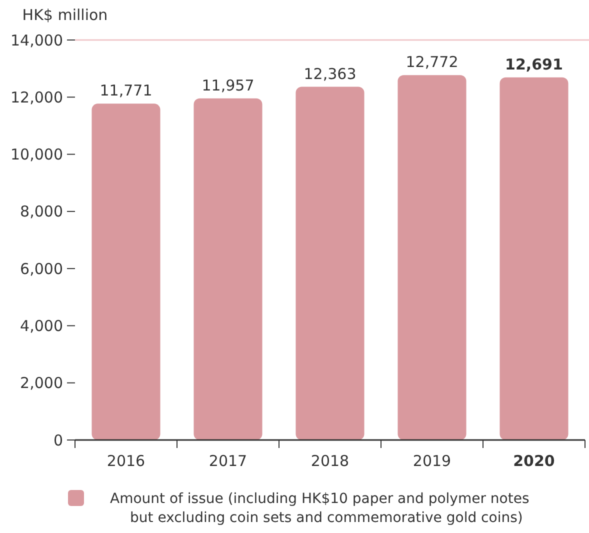  What do you see at coordinates (320, 508) in the screenshot?
I see `legend-label: Amount of issue (including HK$10 paper and polymer notes but excluding coin sets and commemorative gold coins)` at bounding box center [320, 508].